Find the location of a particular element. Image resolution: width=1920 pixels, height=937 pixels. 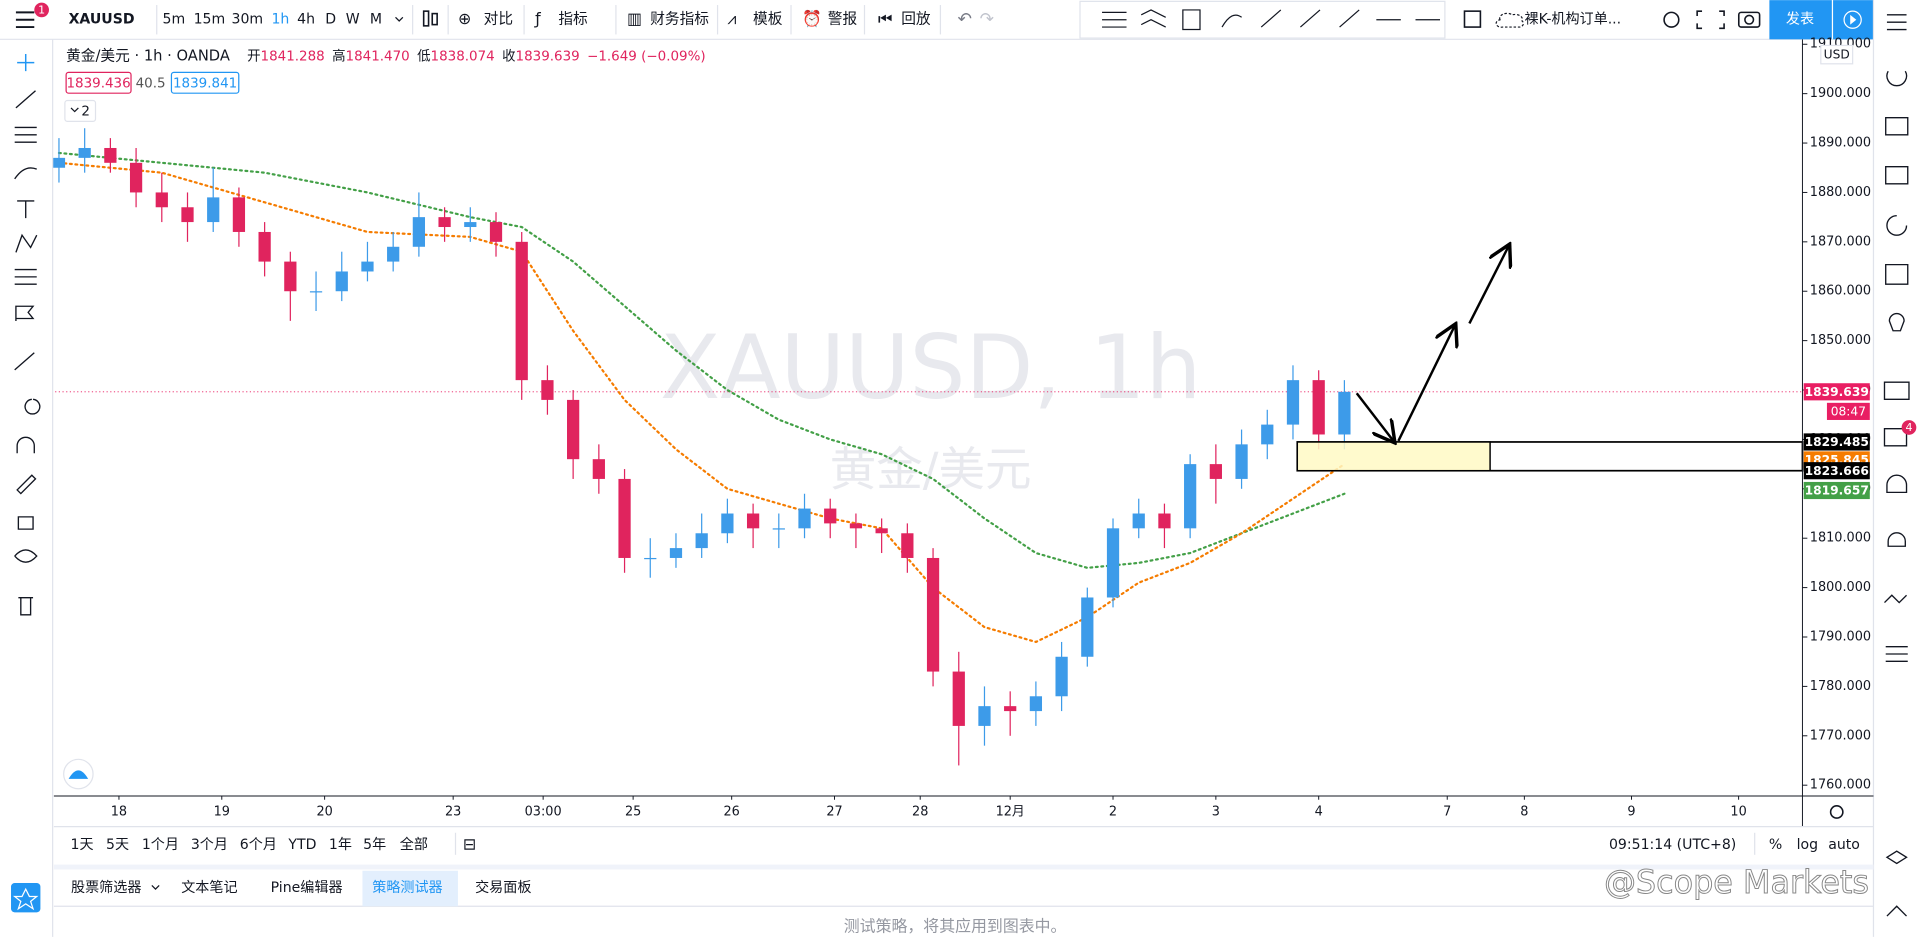

interval: W is located at coordinates (353, 20).